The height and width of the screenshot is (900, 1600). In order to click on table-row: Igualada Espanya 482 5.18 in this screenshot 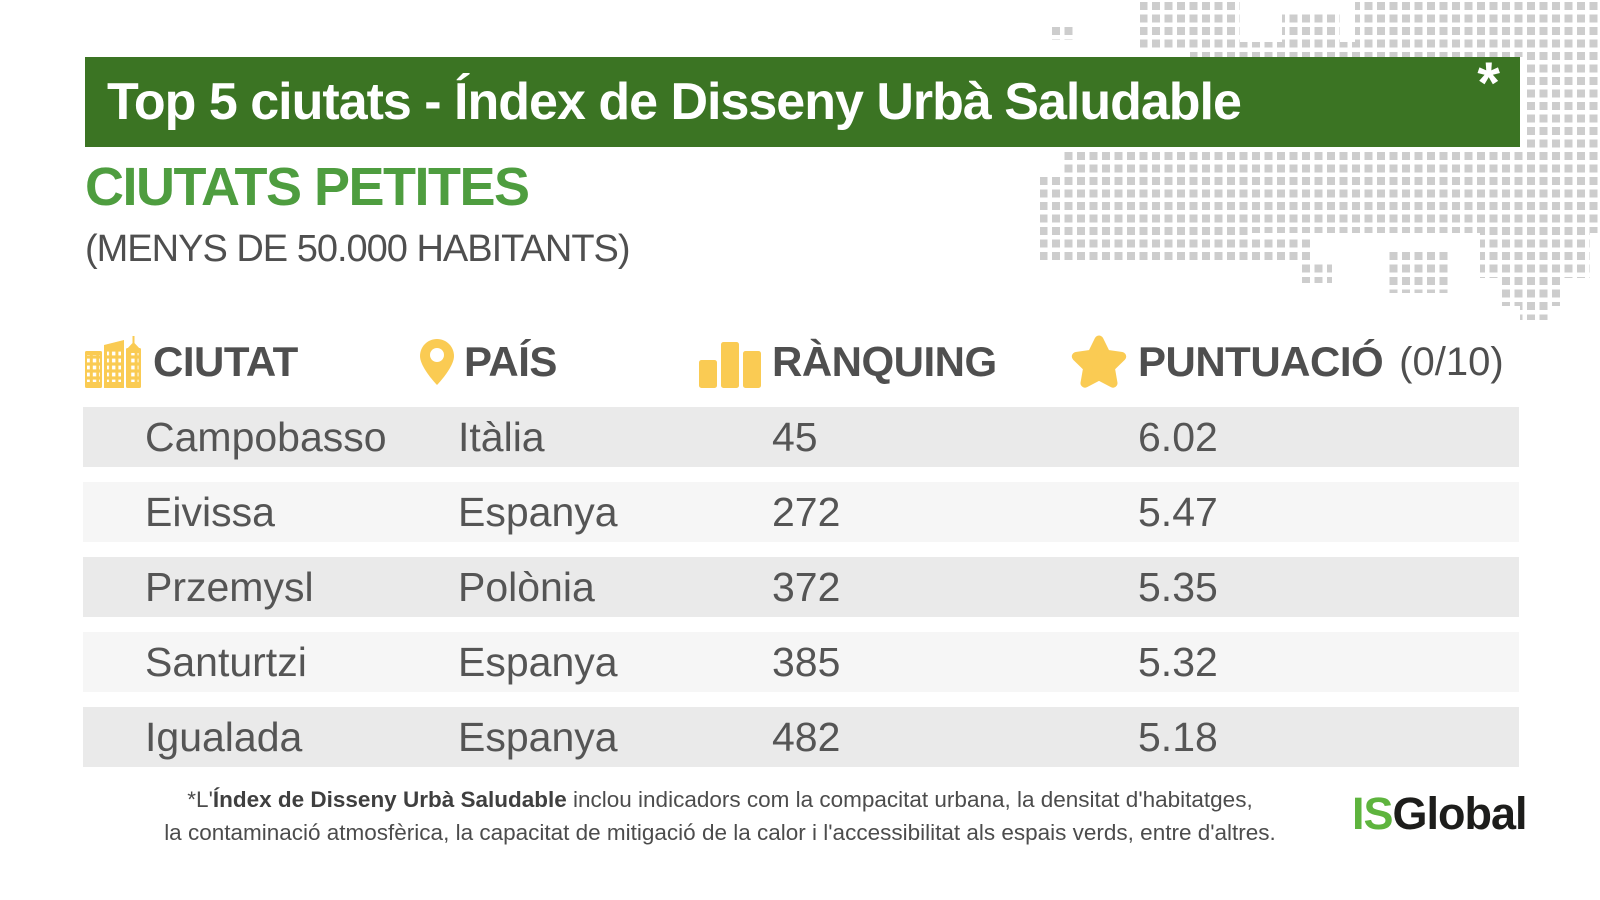, I will do `click(801, 737)`.